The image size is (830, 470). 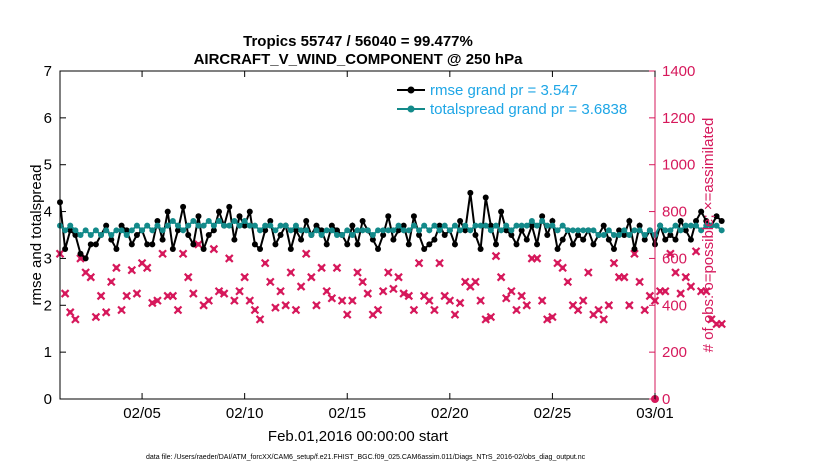 What do you see at coordinates (655, 413) in the screenshot?
I see `x-tick-label: 03/01` at bounding box center [655, 413].